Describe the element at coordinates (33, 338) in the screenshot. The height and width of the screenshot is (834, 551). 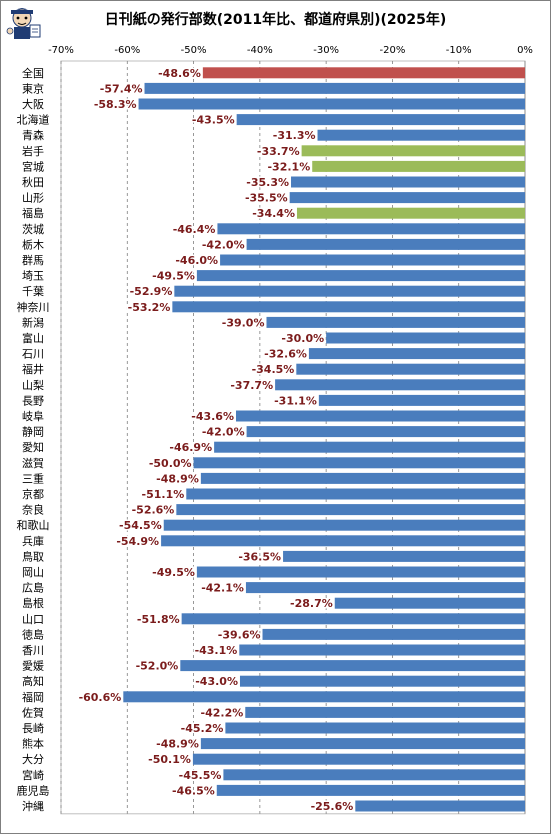
I see `category-label: 富山` at that location.